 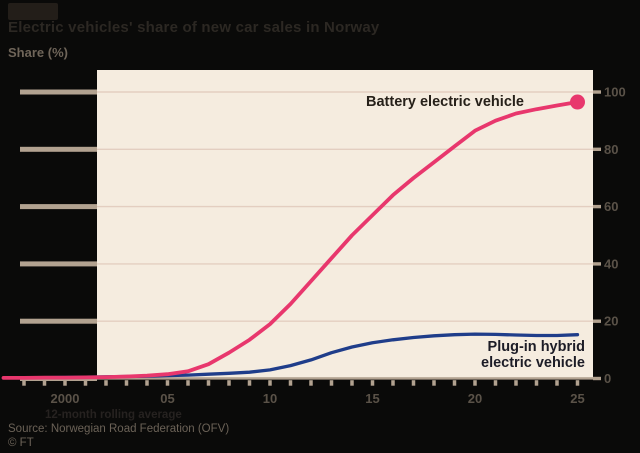 I want to click on y-axis-label: 40, so click(x=611, y=263).